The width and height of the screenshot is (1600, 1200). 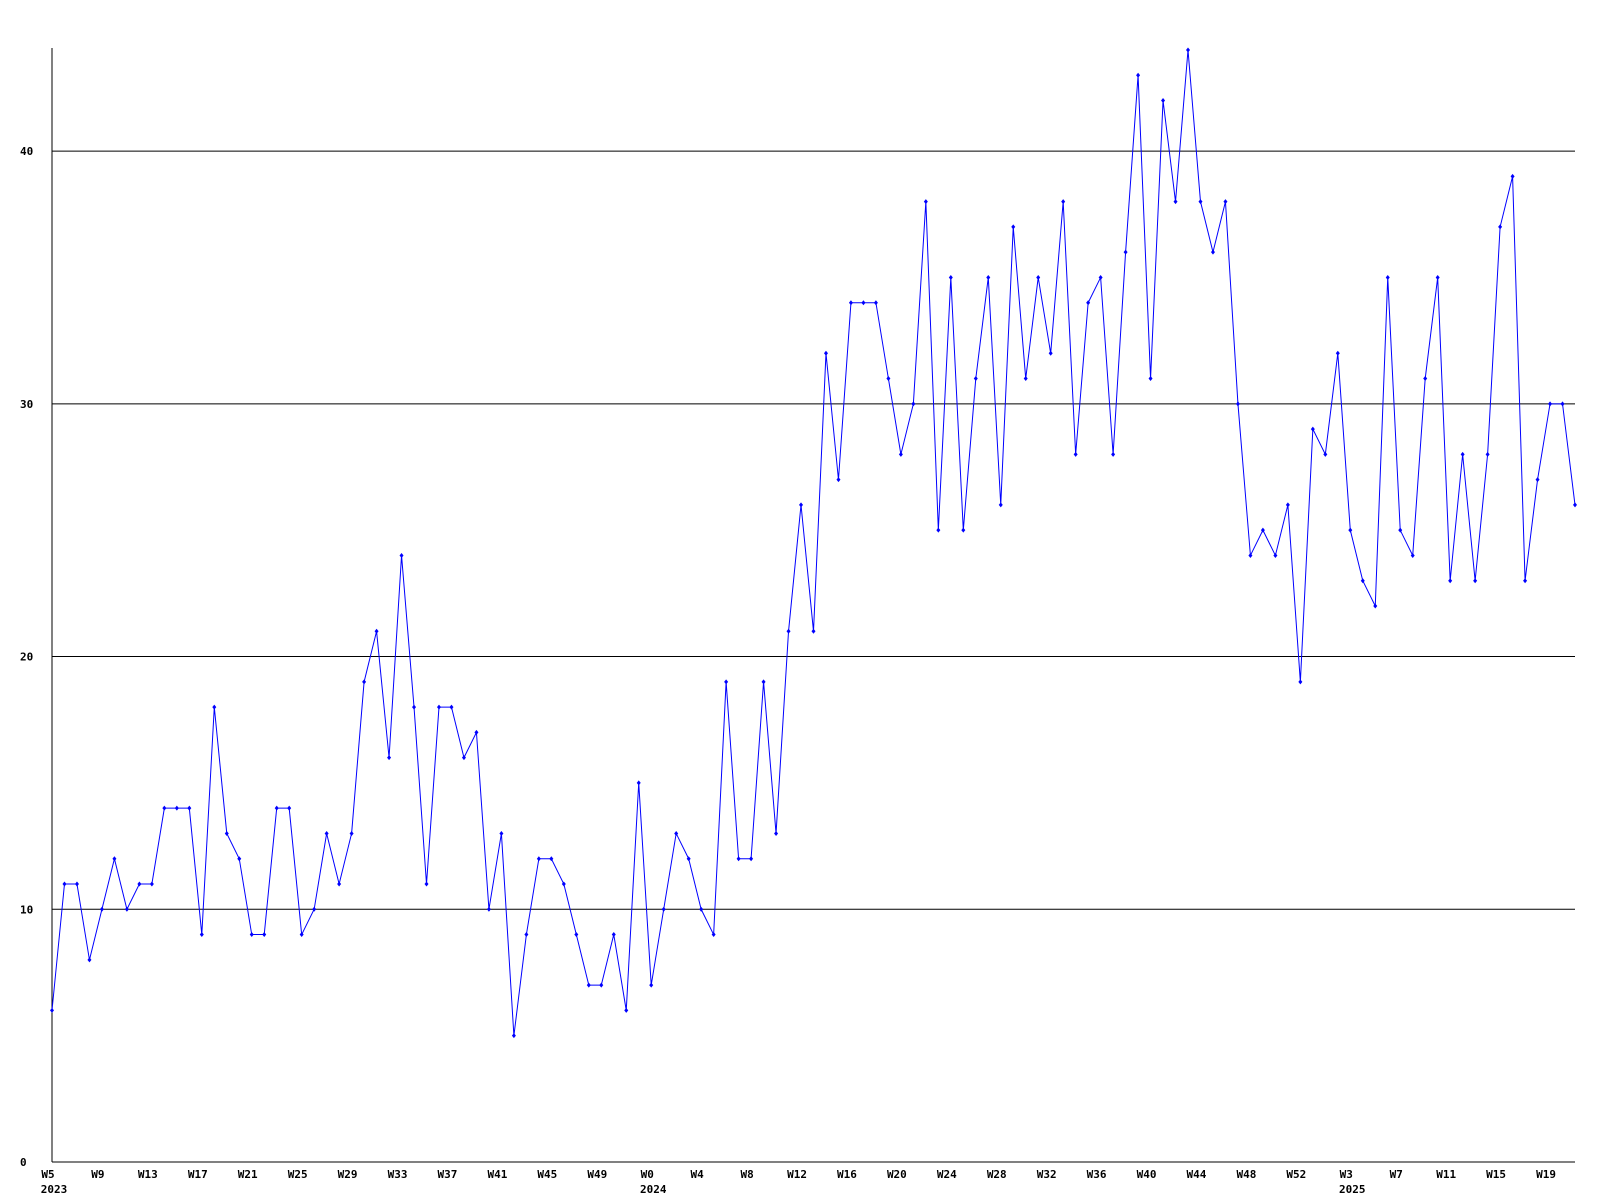 I want to click on x-tick-label: W44, so click(x=1197, y=1174).